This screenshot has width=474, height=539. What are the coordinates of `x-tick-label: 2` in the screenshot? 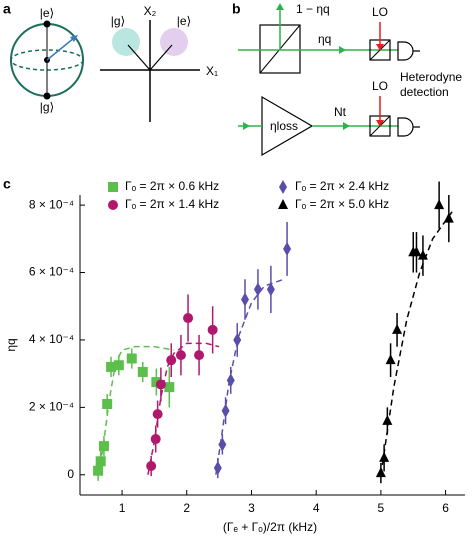 It's located at (186, 508).